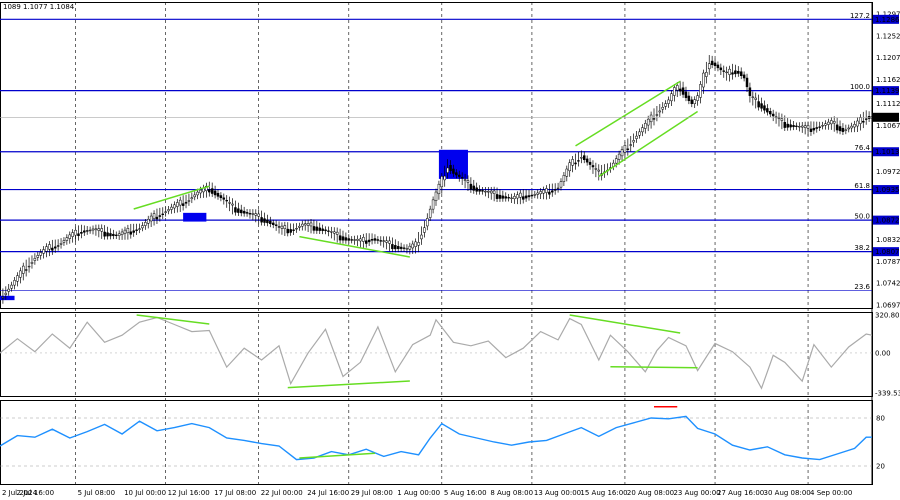 This screenshot has height=500, width=900. Describe the element at coordinates (862, 287) in the screenshot. I see `fib-level-label: 23.6` at that location.